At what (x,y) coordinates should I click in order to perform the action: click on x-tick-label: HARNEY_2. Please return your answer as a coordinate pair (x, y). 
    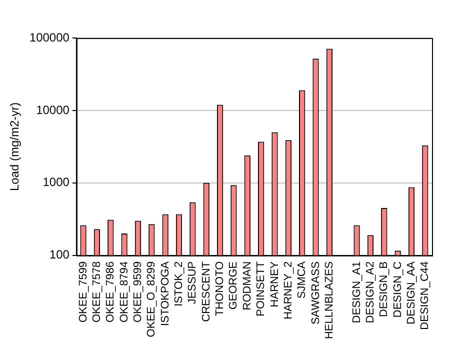
    Looking at the image, I should click on (288, 290).